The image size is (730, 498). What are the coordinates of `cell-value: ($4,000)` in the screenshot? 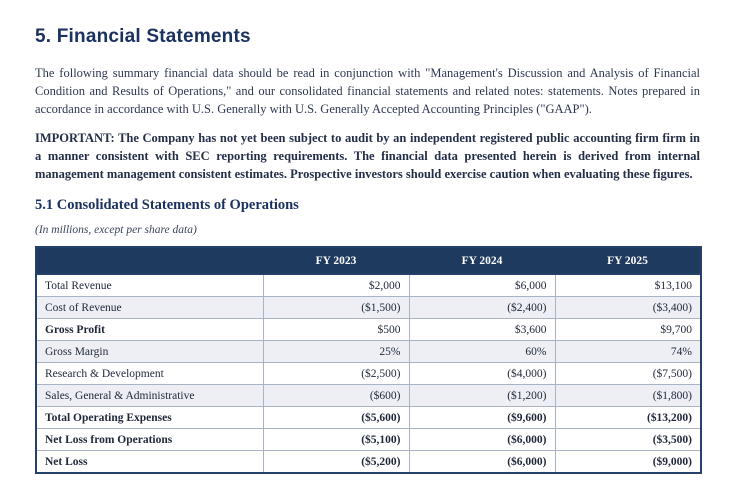 It's located at (481, 373).